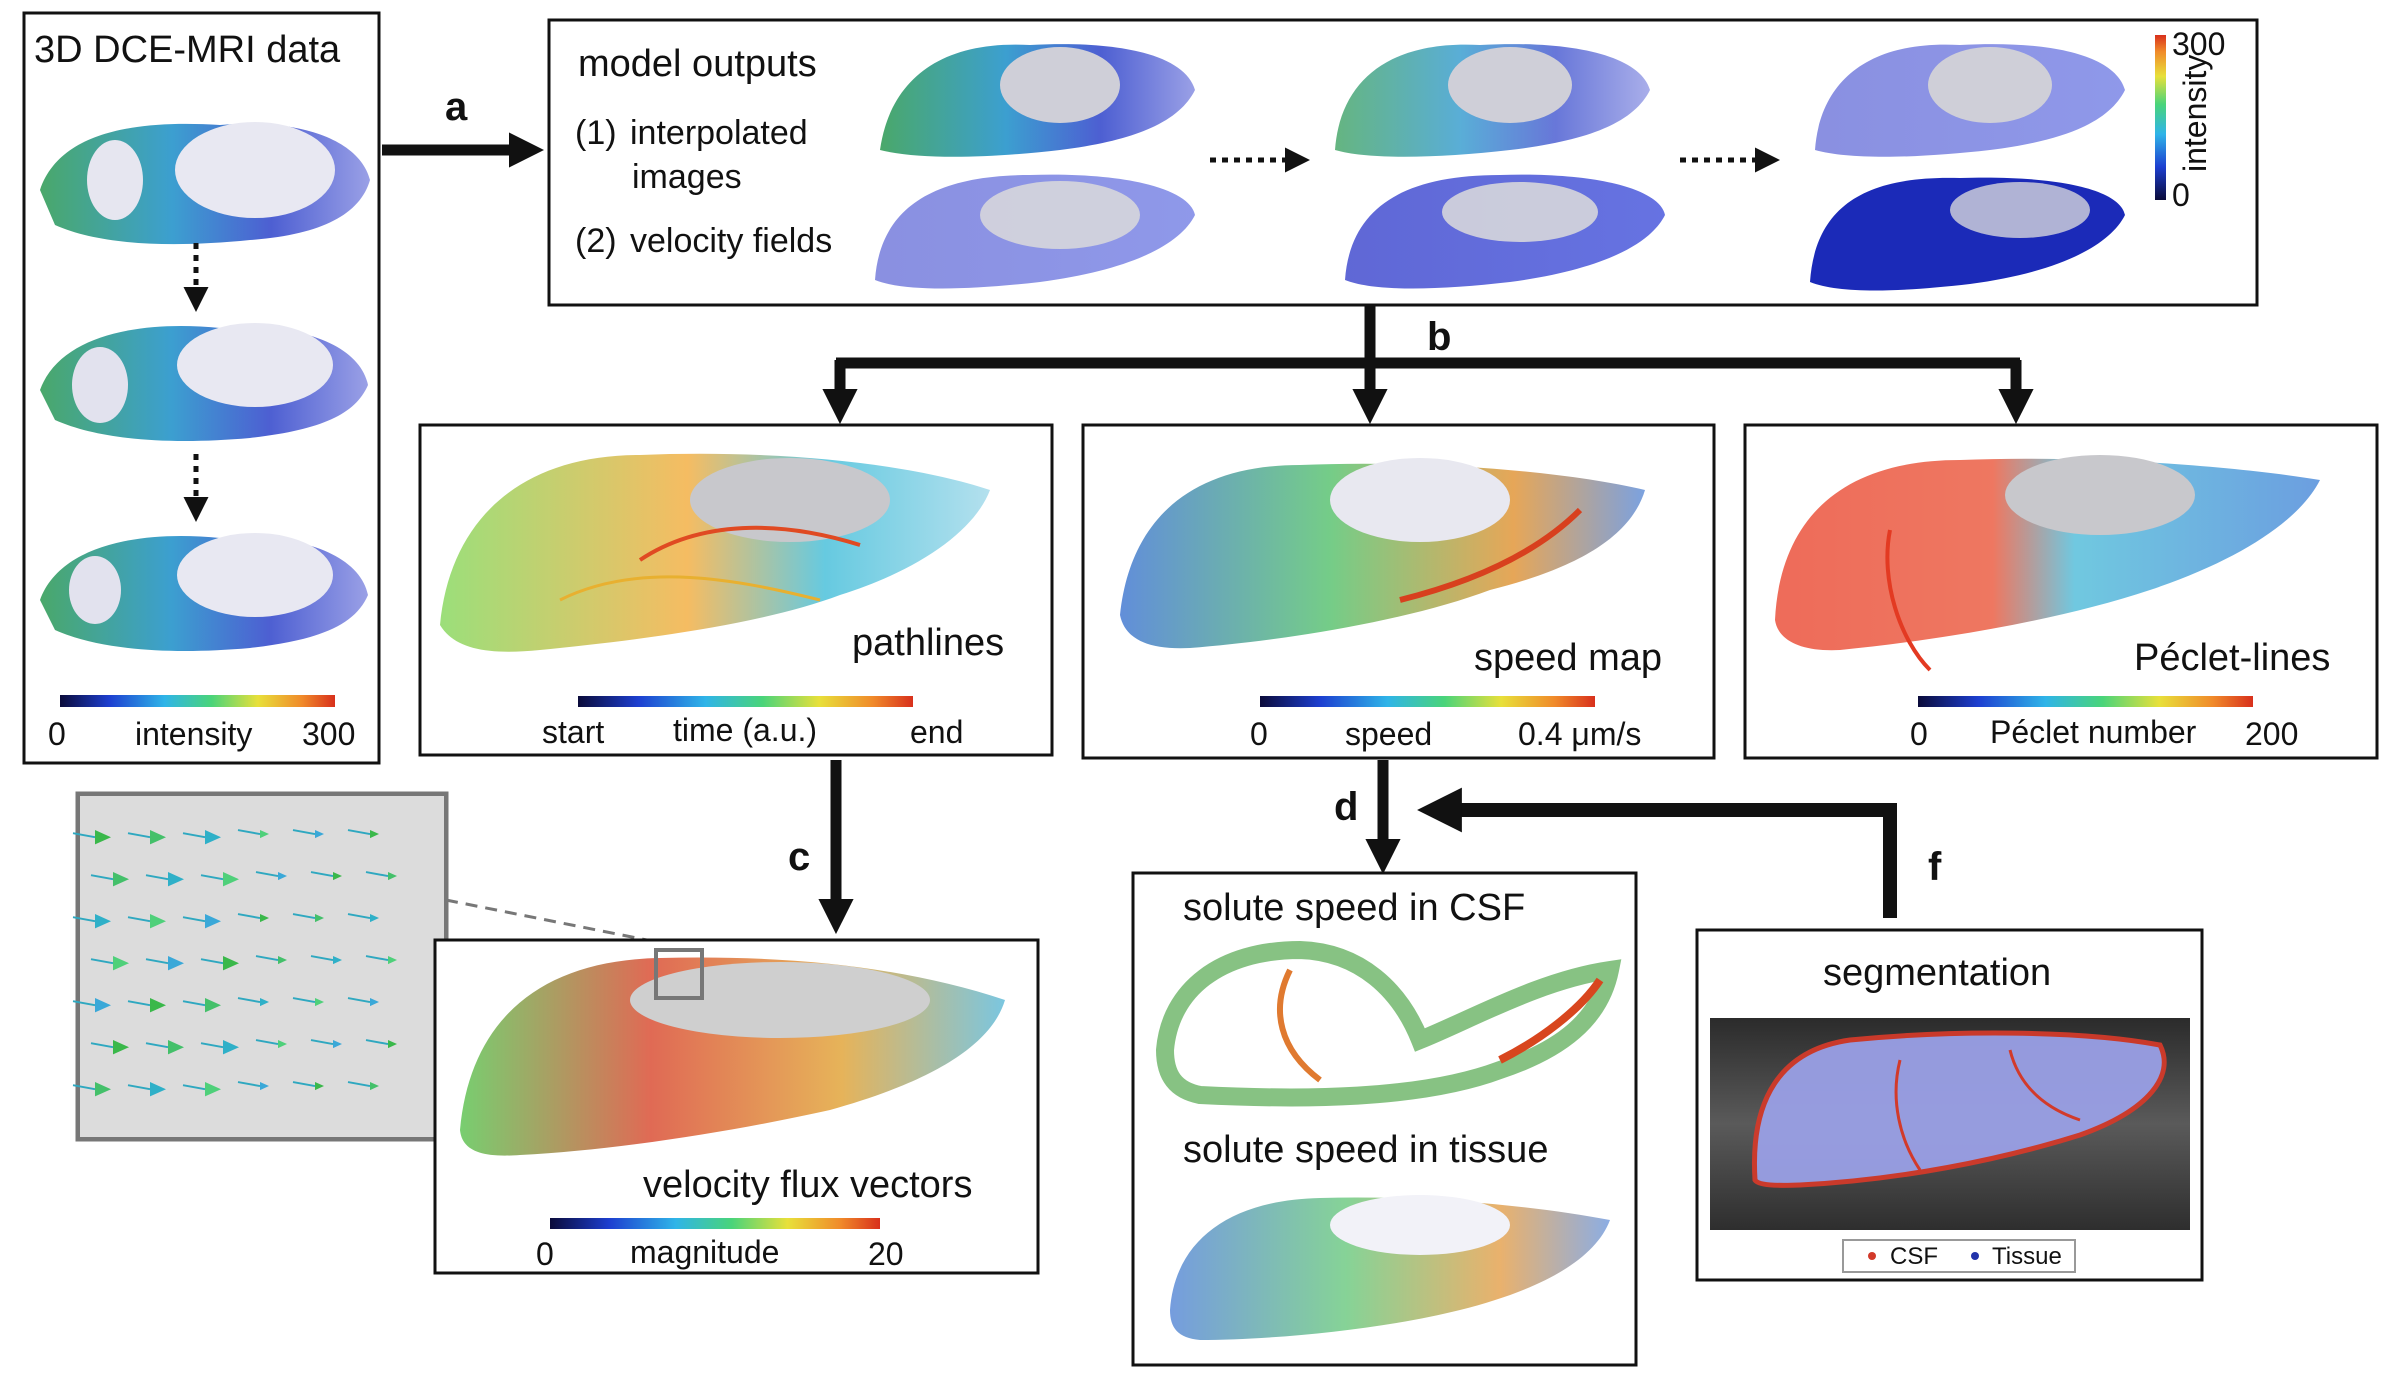 The height and width of the screenshot is (1388, 2396). What do you see at coordinates (1935, 867) in the screenshot?
I see `step-label-f: f` at bounding box center [1935, 867].